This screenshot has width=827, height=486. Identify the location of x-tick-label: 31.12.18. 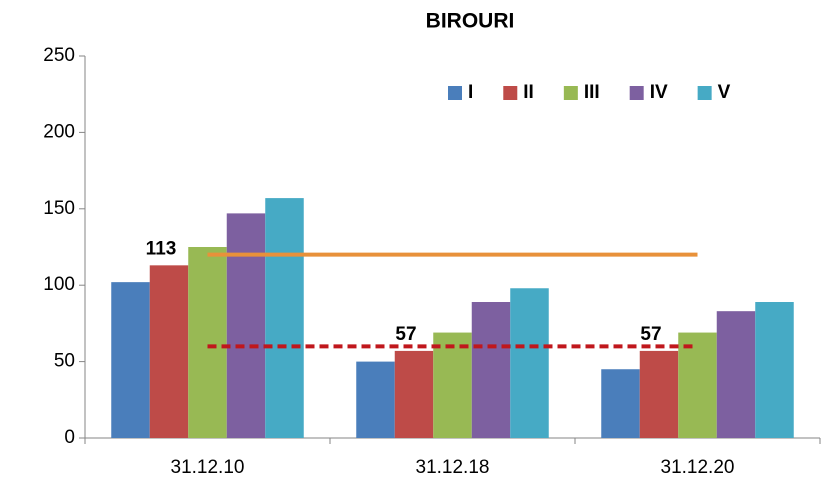
(453, 467).